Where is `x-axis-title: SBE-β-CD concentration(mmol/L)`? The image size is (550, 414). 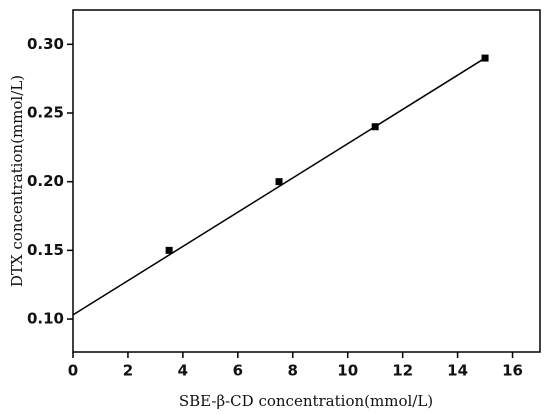
x-axis-title: SBE-β-CD concentration(mmol/L) is located at coordinates (306, 401).